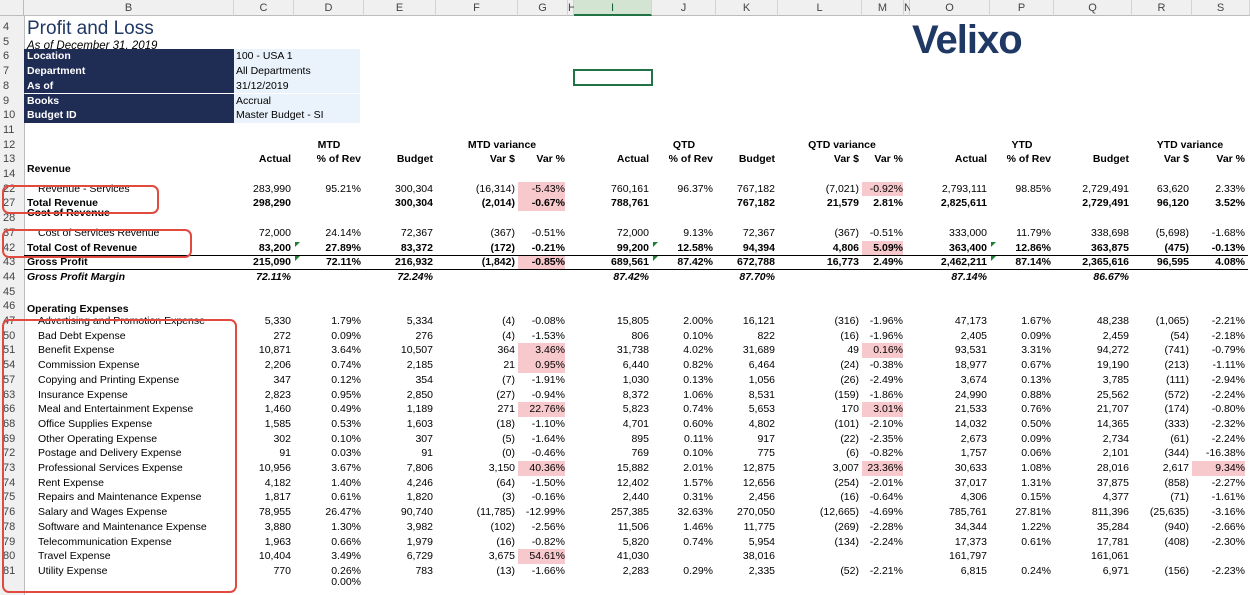 The image size is (1250, 595). Describe the element at coordinates (541, 556) in the screenshot. I see `value-cell: 54.61%` at that location.